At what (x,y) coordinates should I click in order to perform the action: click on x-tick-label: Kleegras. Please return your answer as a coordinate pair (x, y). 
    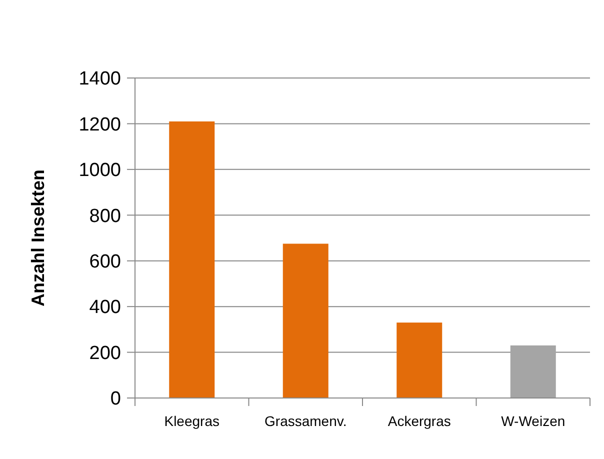
    Looking at the image, I should click on (192, 421).